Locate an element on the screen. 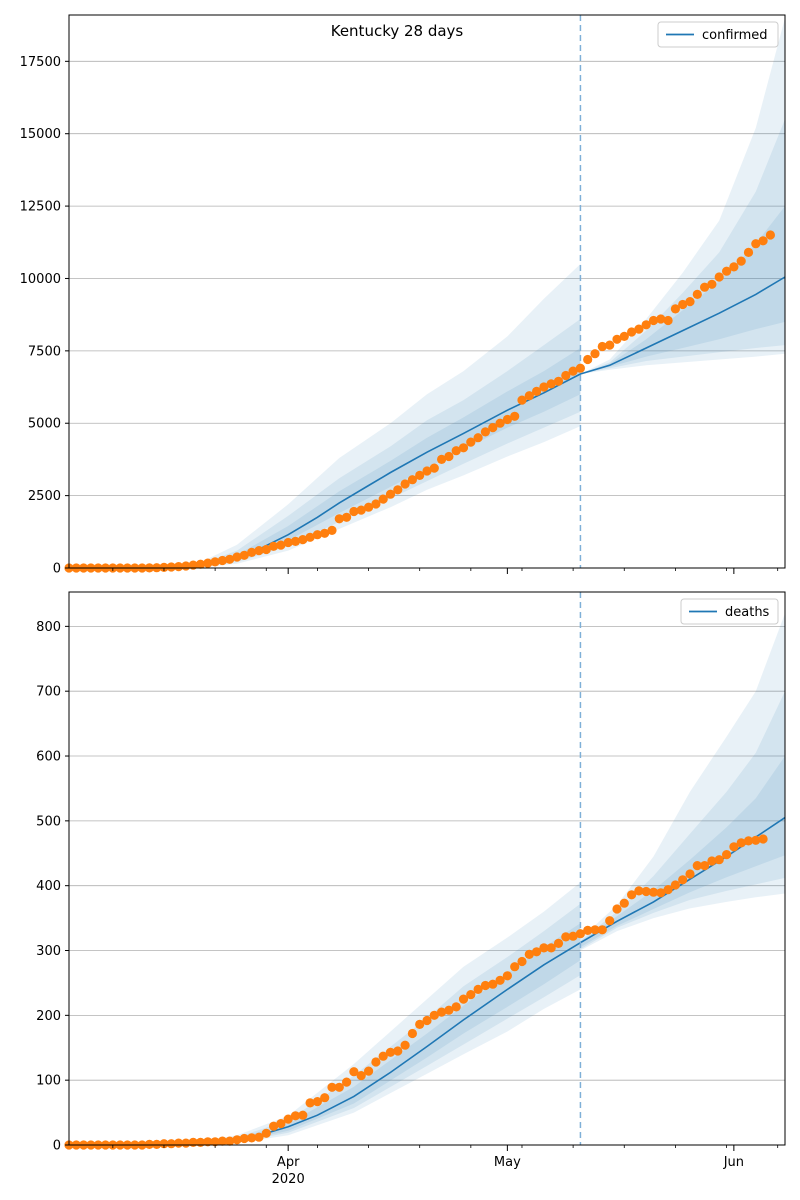 The height and width of the screenshot is (1200, 800). xtick-label: May is located at coordinates (507, 1162).